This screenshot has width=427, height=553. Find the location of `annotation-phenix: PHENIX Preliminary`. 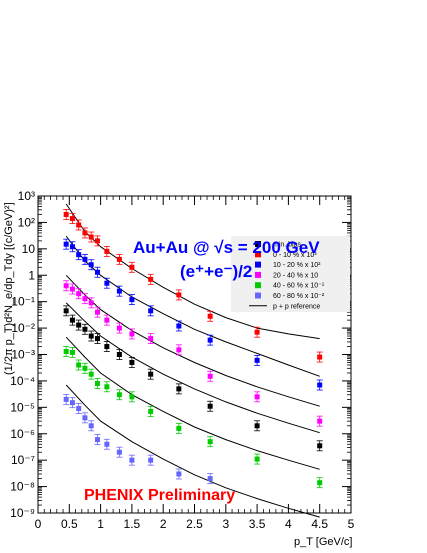

annotation-phenix: PHENIX Preliminary is located at coordinates (159, 495).